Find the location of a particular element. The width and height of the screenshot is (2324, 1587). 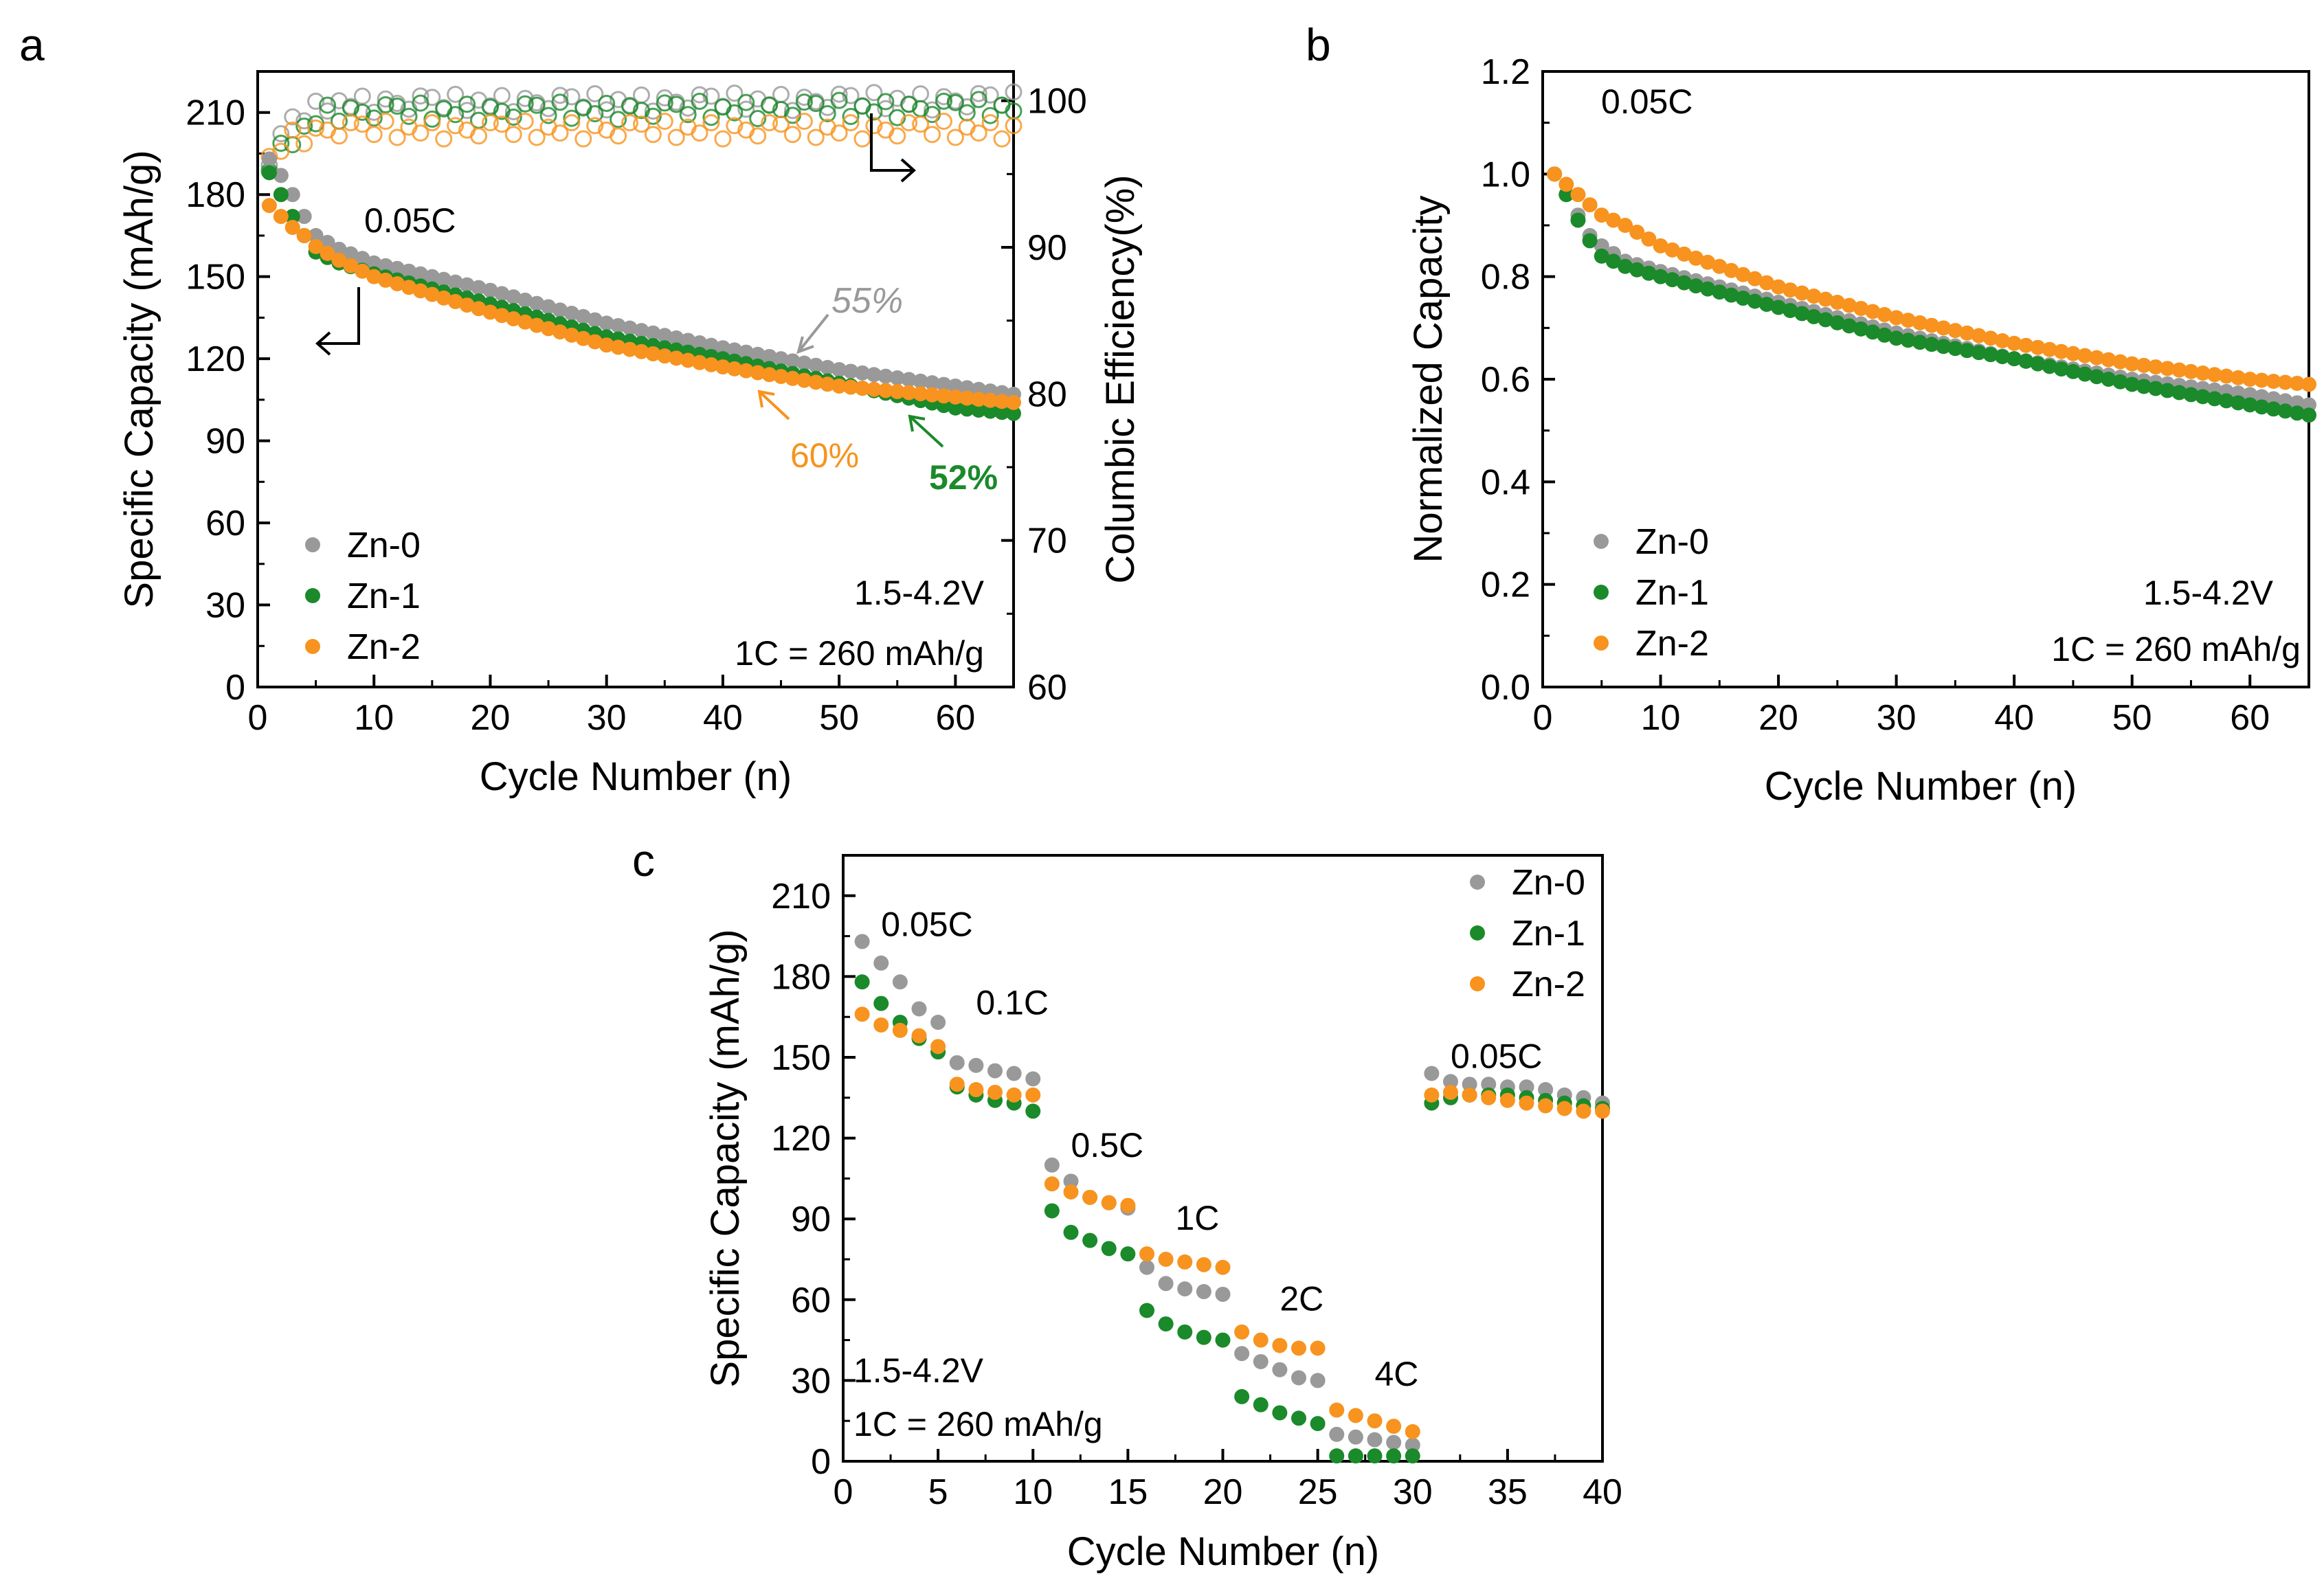

panel-a-efficiency-series is located at coordinates (641, 131).